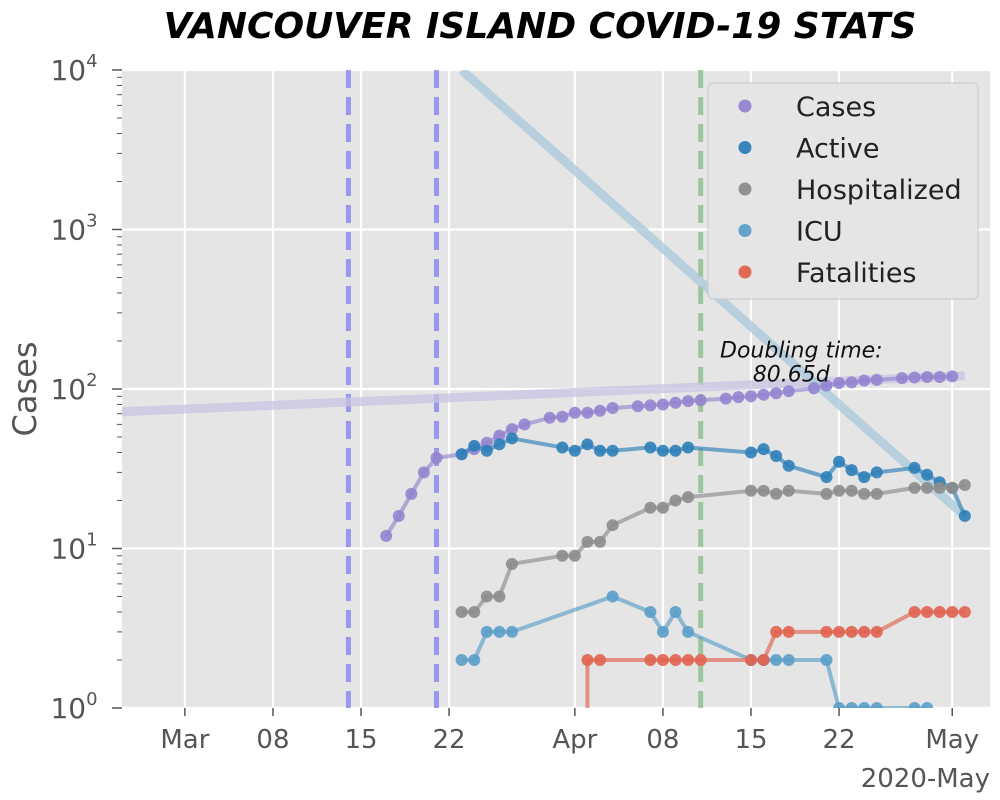 Image resolution: width=1000 pixels, height=800 pixels. Describe the element at coordinates (856, 273) in the screenshot. I see `legend-label-fatalities: Fatalities` at that location.